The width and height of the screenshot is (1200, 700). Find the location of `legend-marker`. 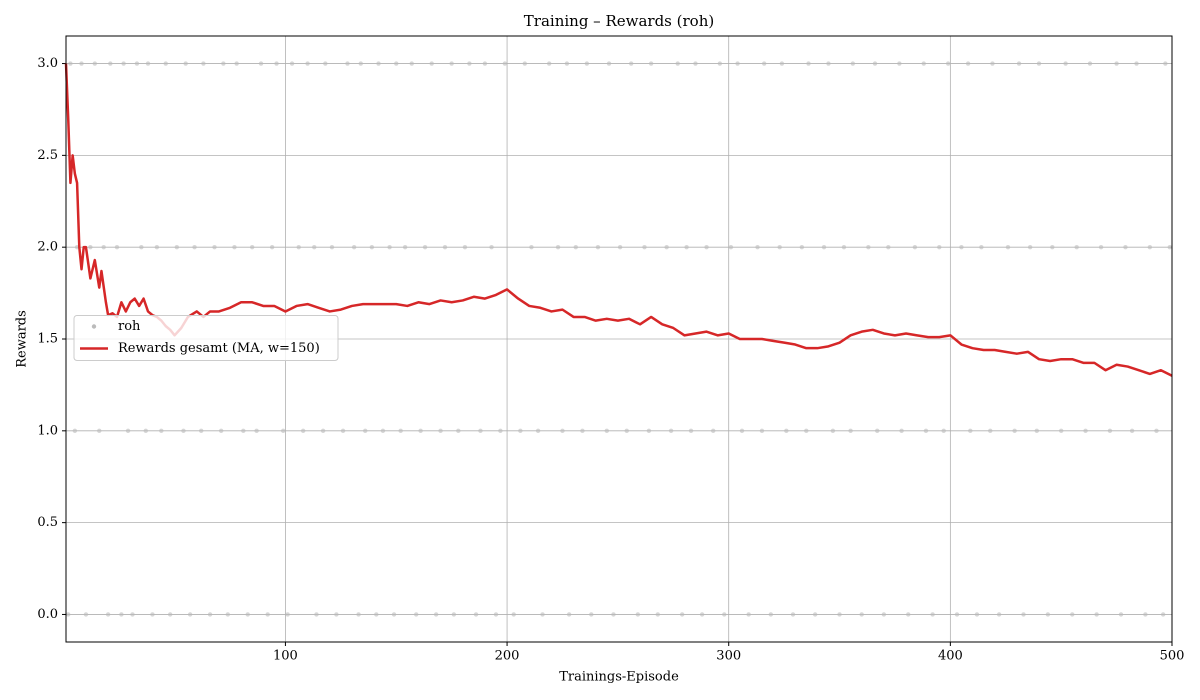

legend-marker is located at coordinates (94, 326).